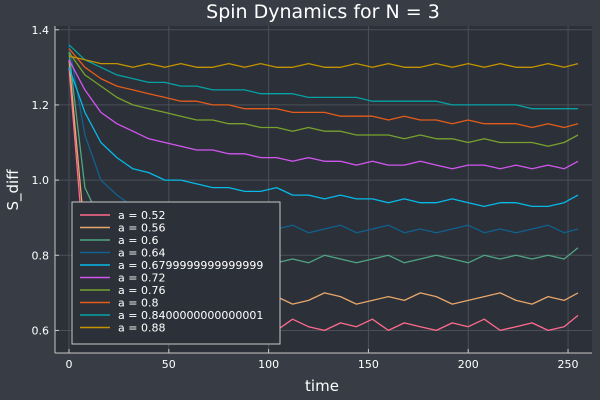 The height and width of the screenshot is (400, 600). I want to click on x-tick-label: 100, so click(268, 364).